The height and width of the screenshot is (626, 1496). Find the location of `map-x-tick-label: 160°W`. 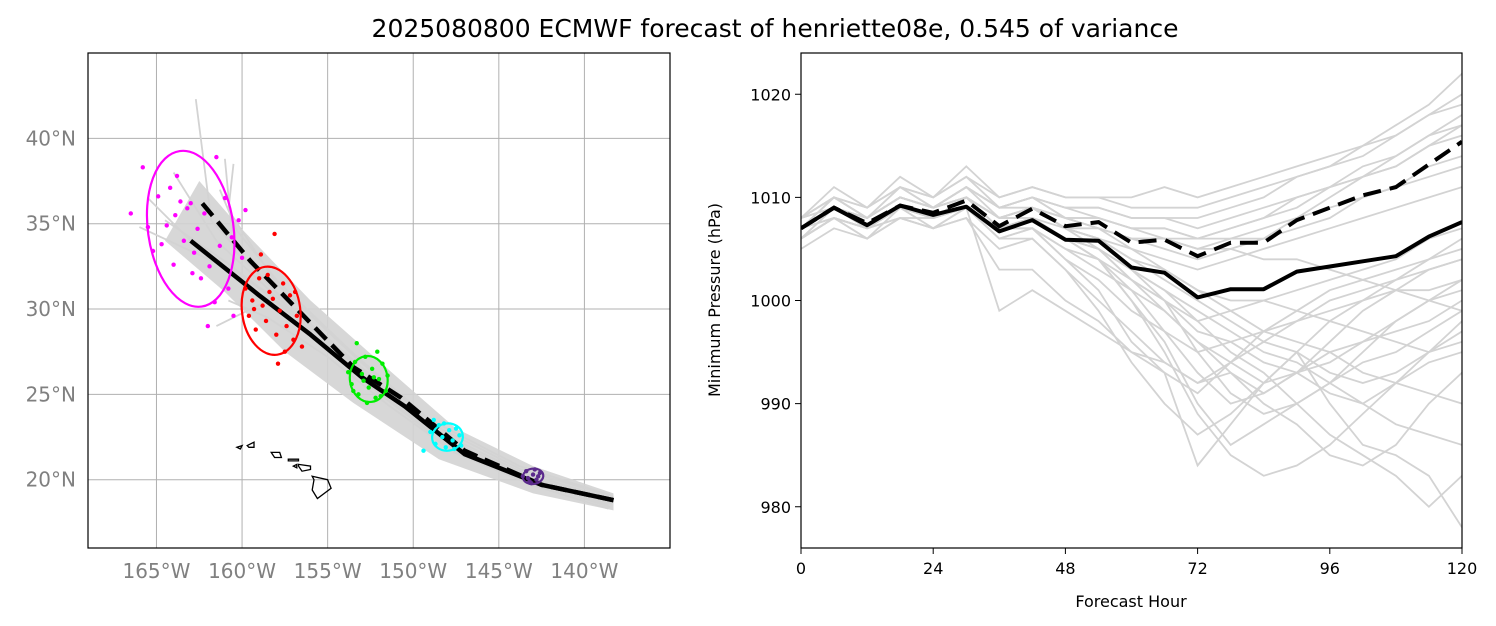

map-x-tick-label: 160°W is located at coordinates (242, 571).